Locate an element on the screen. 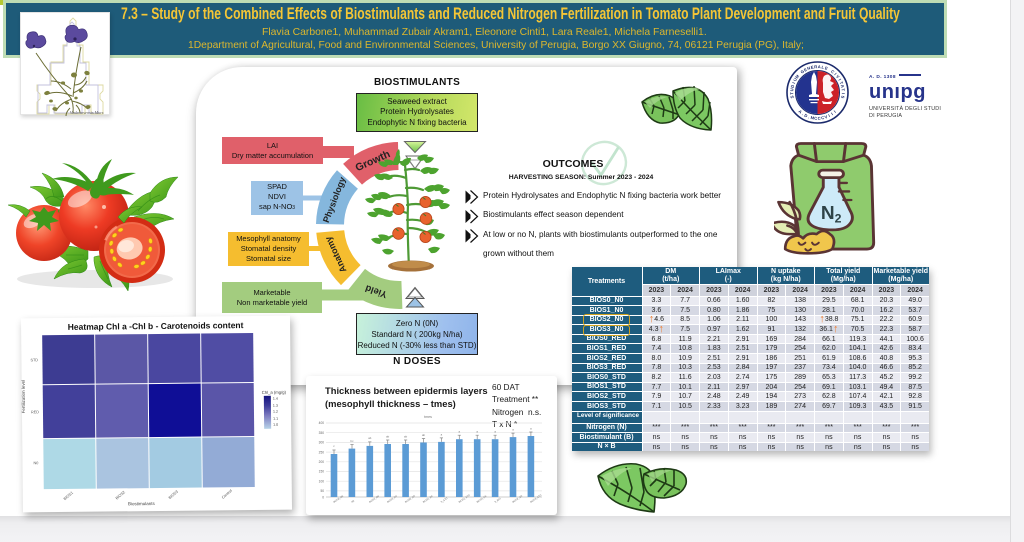 The height and width of the screenshot is (542, 1024). svg-text: BIOS0_0N is located at coordinates (338, 499).